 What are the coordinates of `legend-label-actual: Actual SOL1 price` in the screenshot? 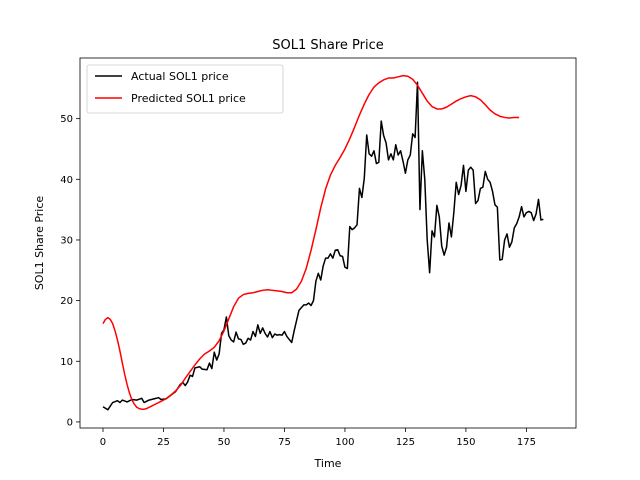 It's located at (180, 76).